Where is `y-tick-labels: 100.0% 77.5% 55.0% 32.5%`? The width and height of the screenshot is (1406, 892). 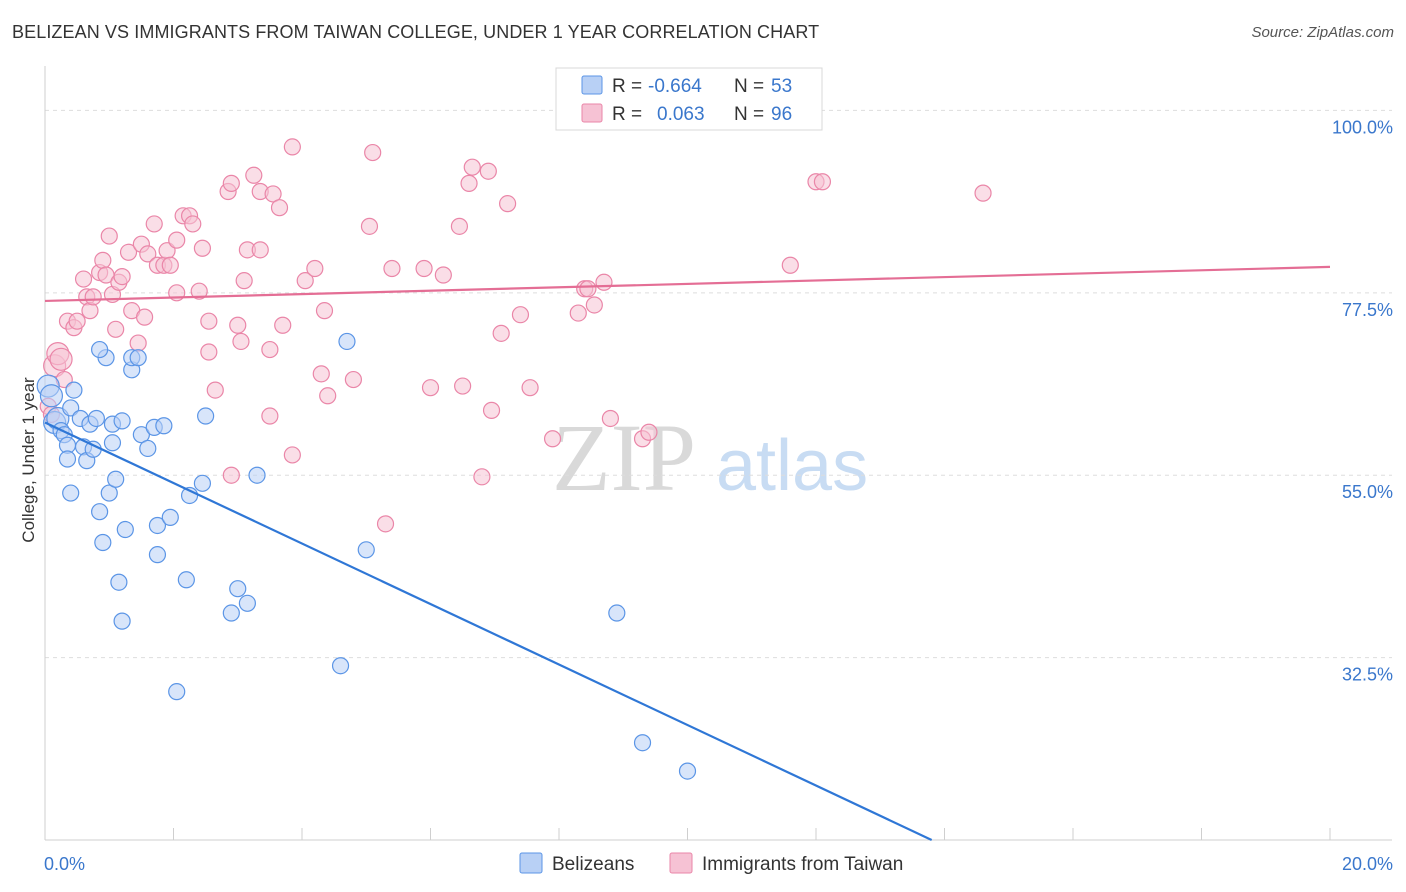 y-tick-labels: 100.0% 77.5% 55.0% 32.5% is located at coordinates (1362, 400).